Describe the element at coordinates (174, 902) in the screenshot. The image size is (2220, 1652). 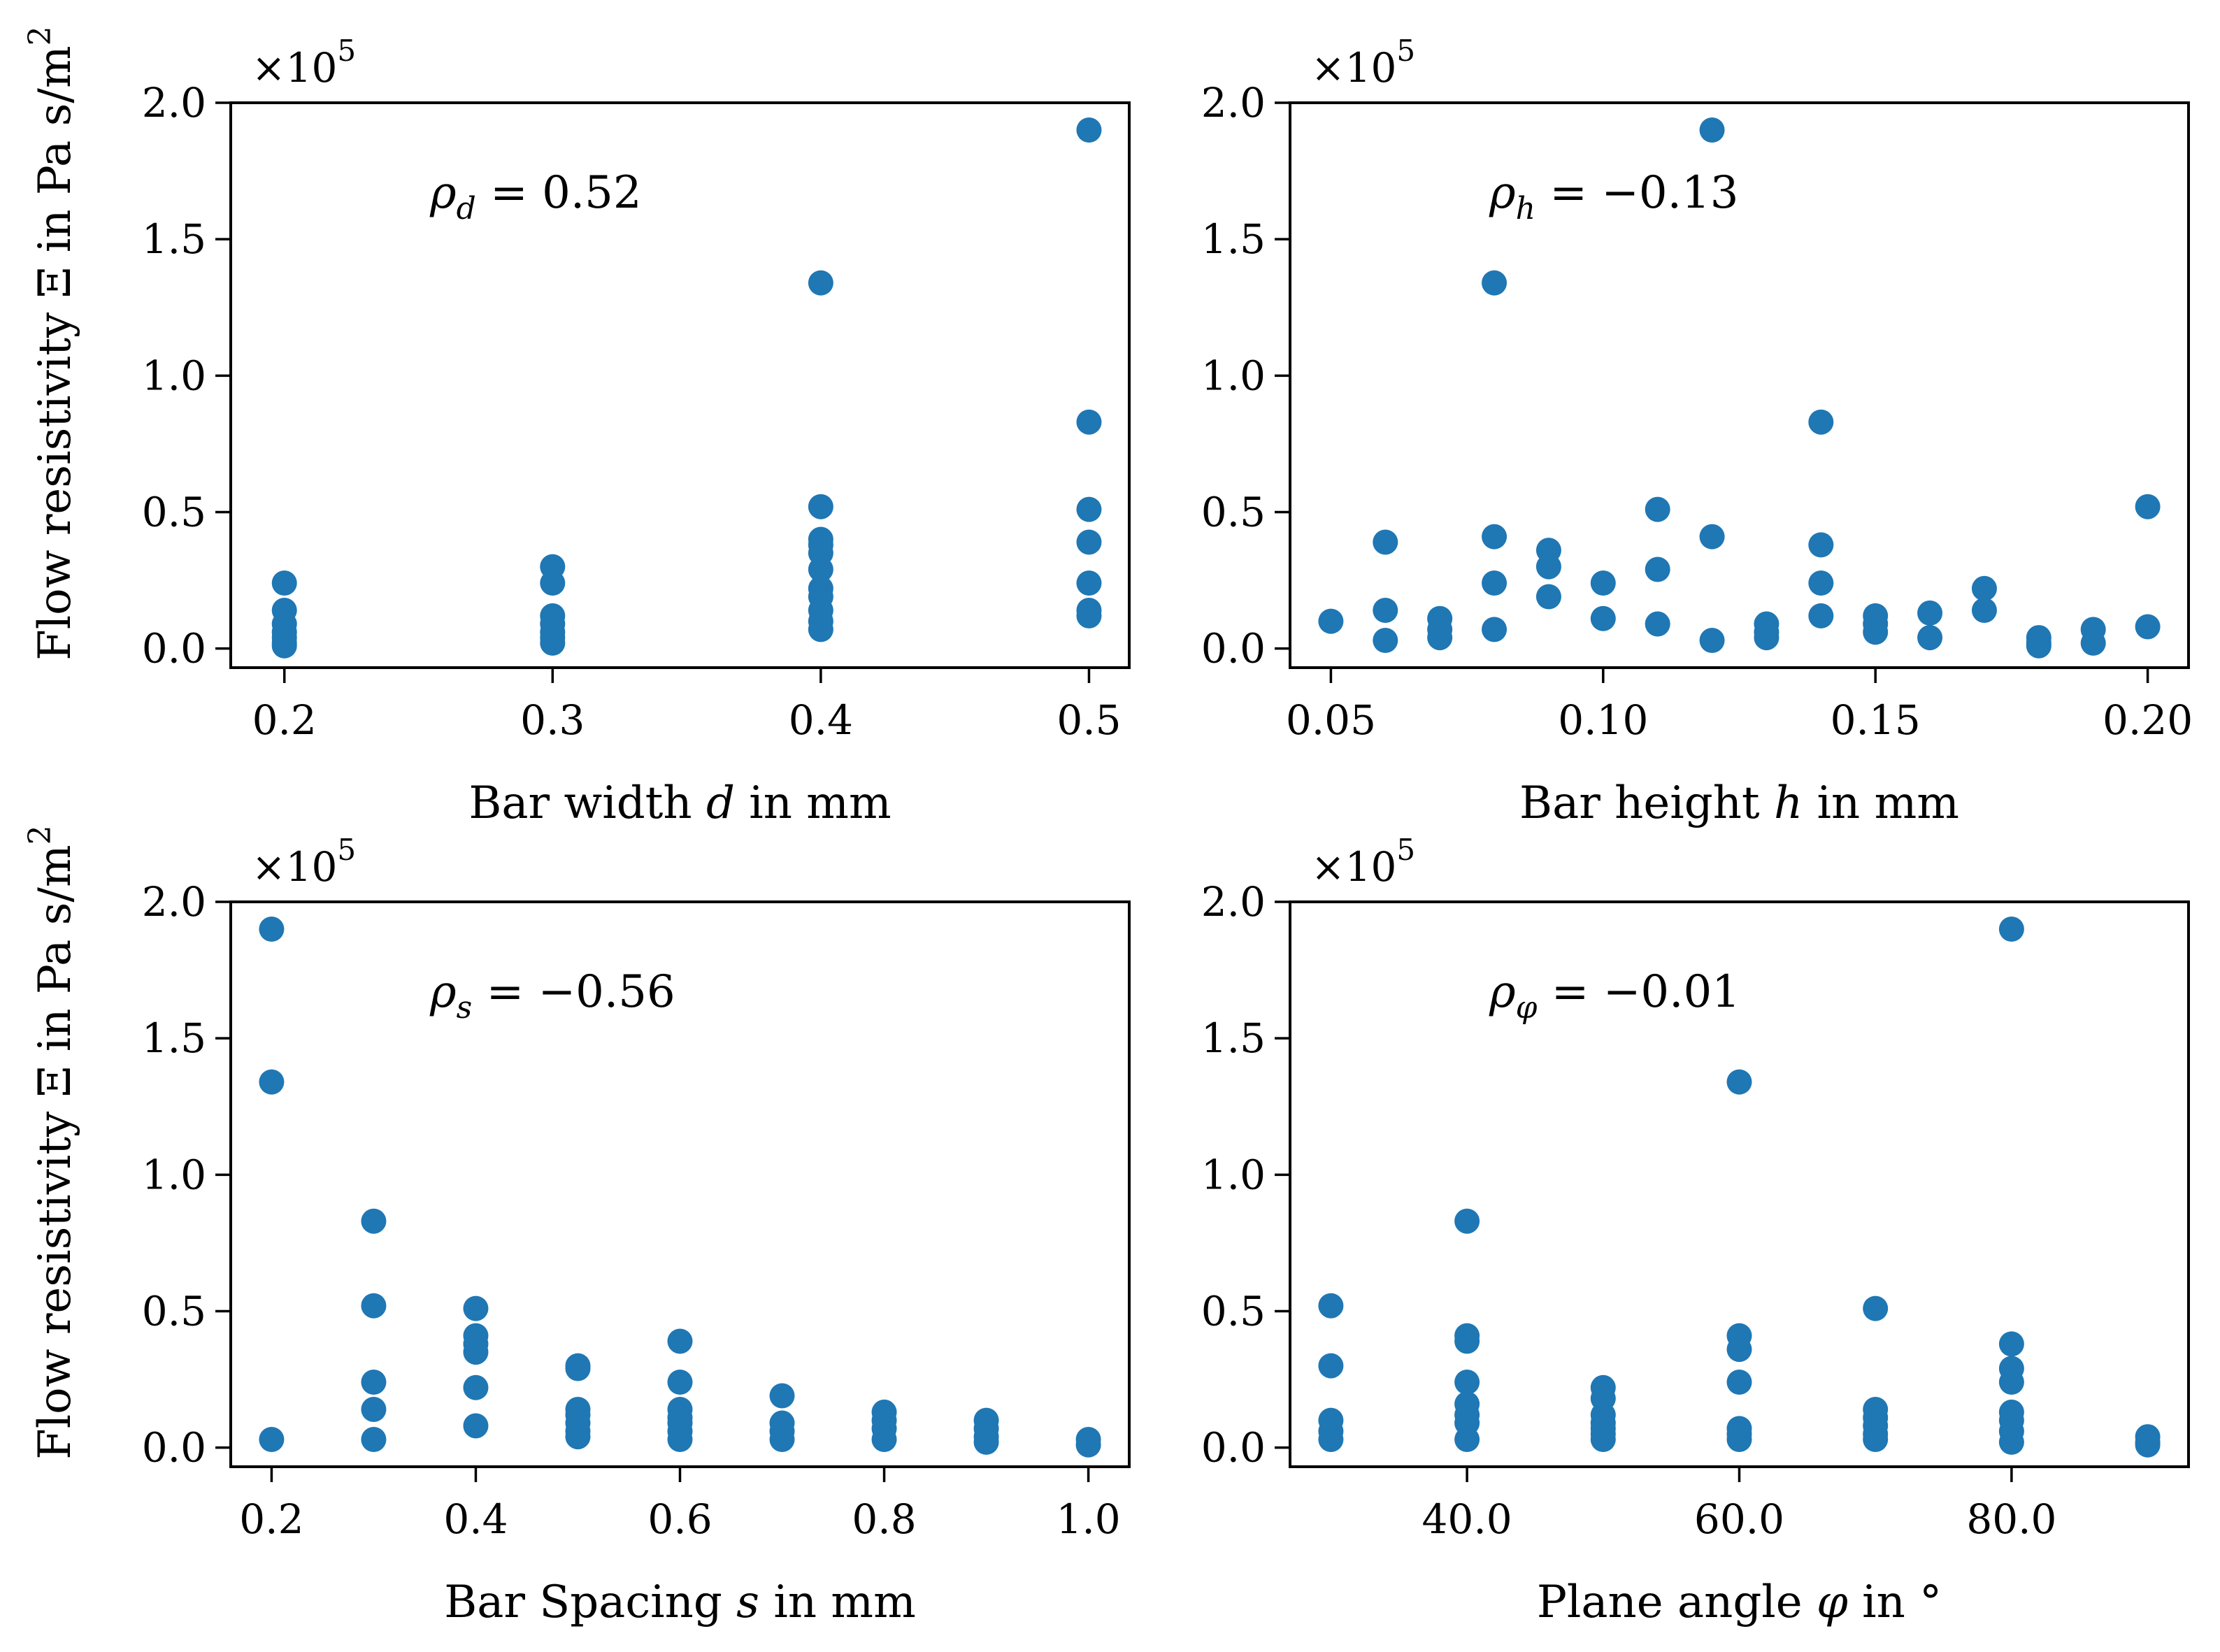
I see `y-tick-label: 2.0` at that location.